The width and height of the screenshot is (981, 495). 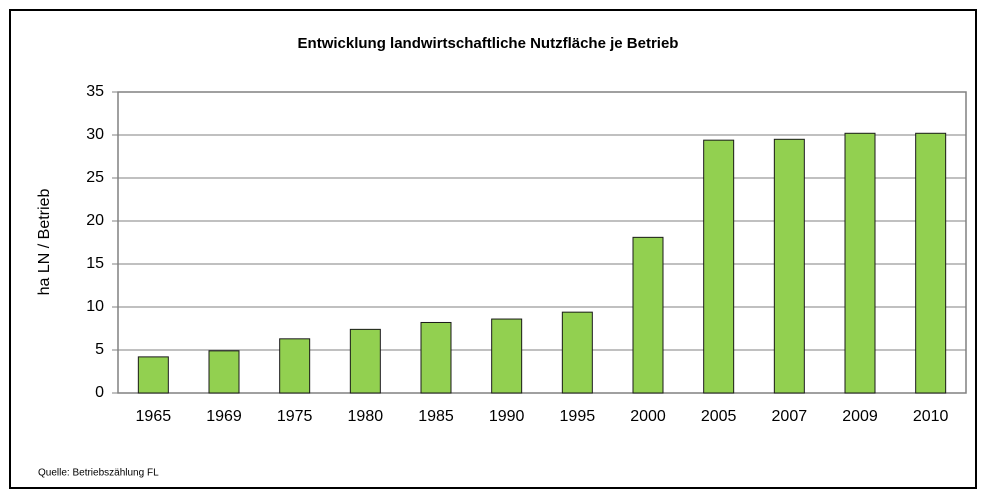 I want to click on y-axis-label: ha LN / Betrieb, so click(x=44, y=242).